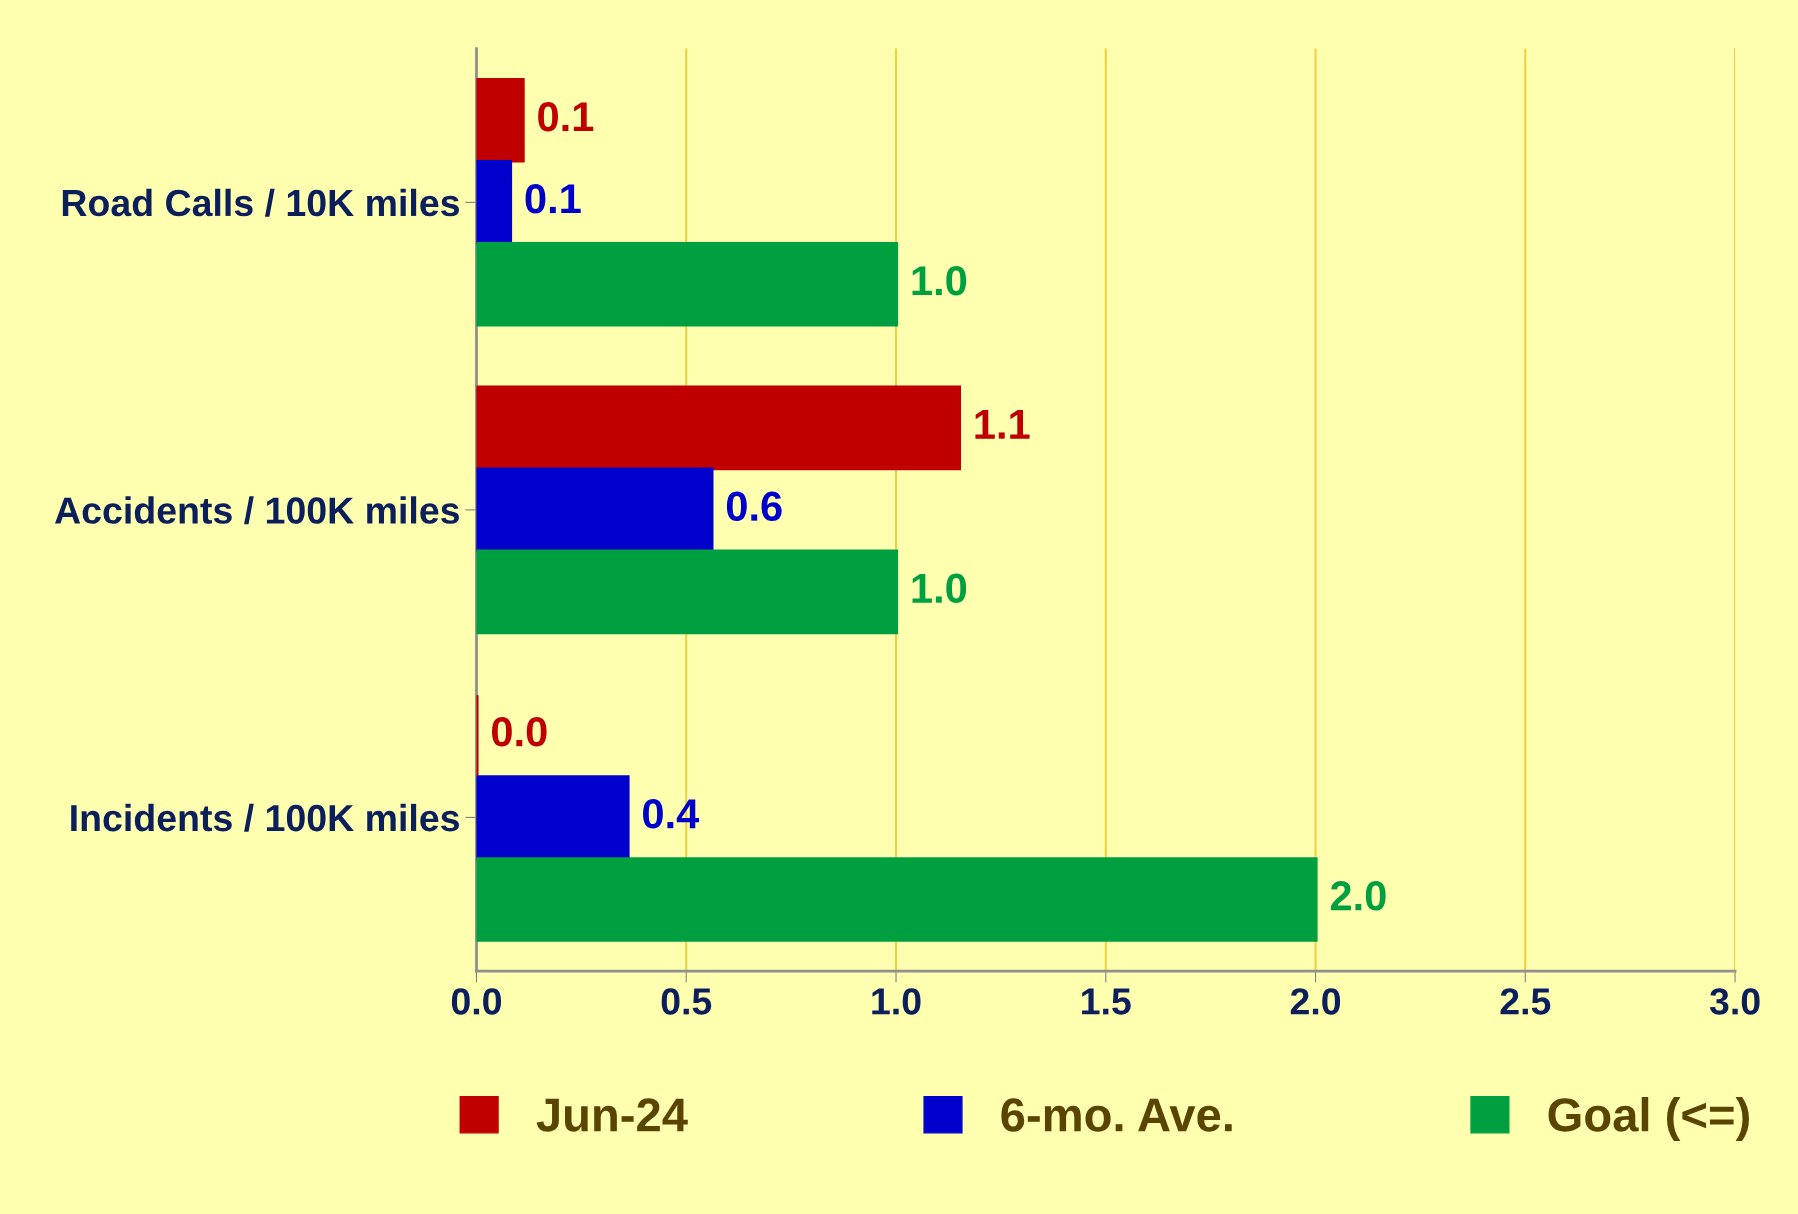  I want to click on legend-label: 6-mo. Ave., so click(1116, 1115).